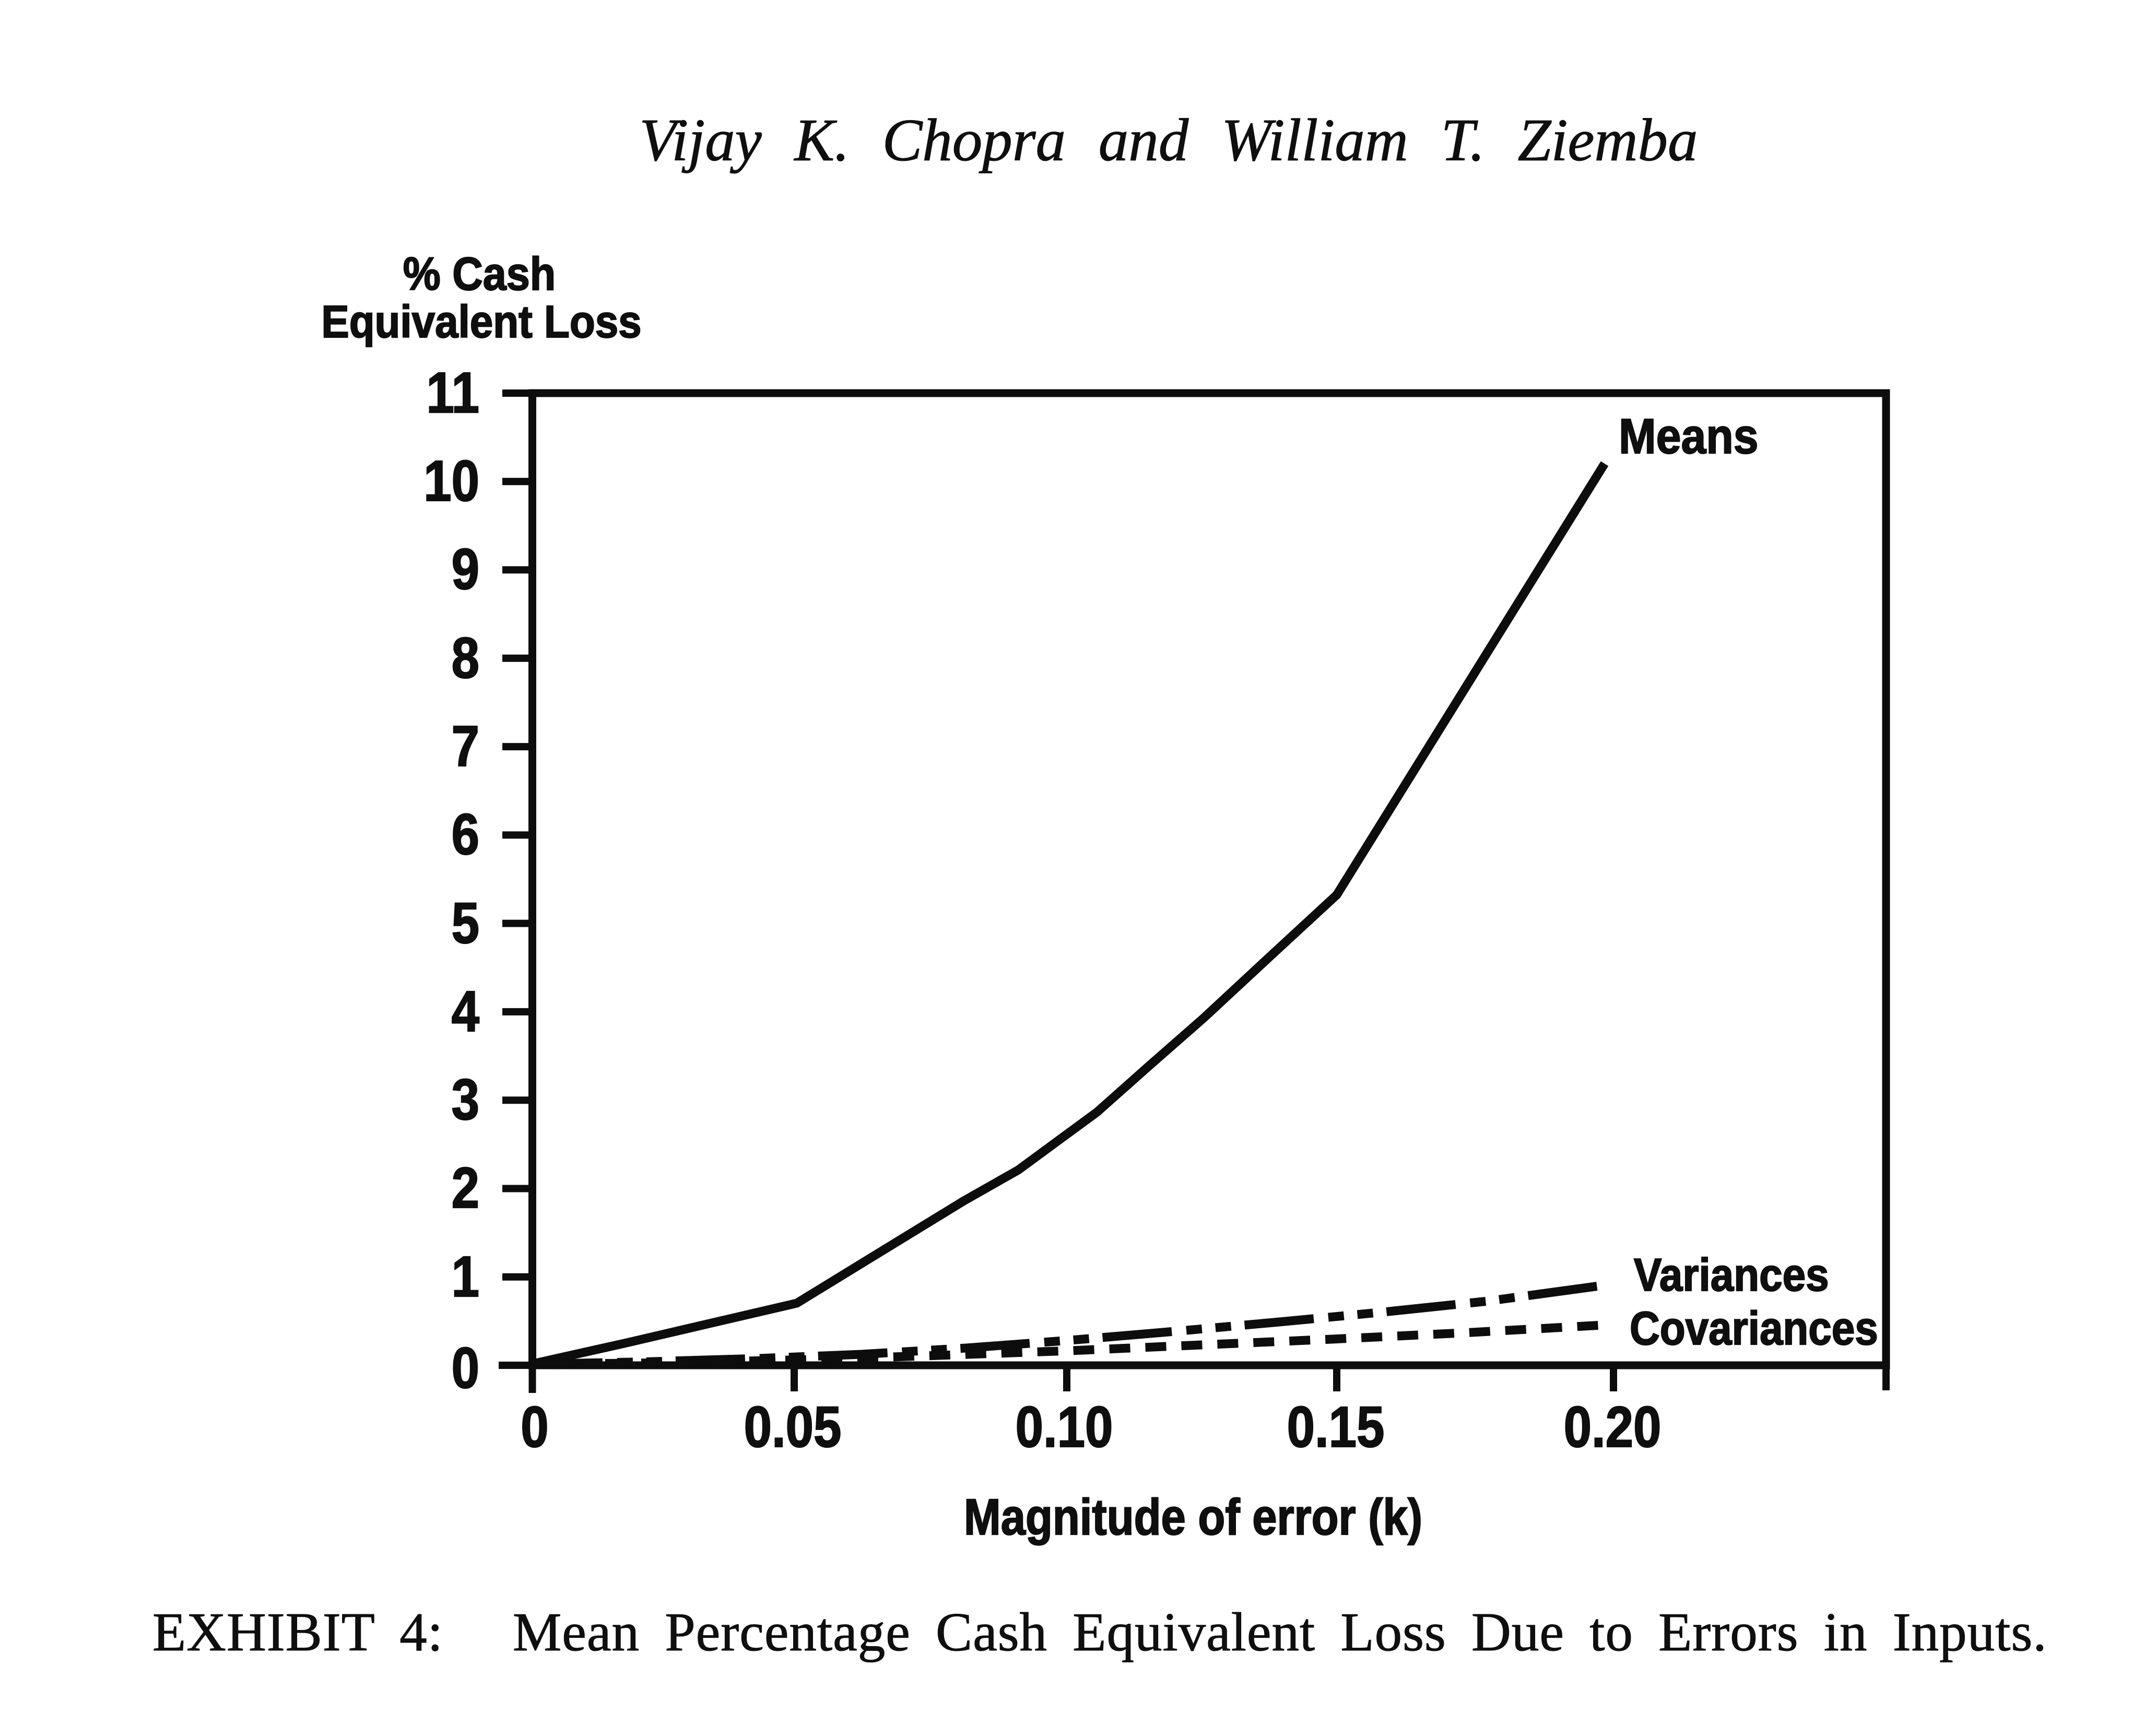 The width and height of the screenshot is (2156, 1713). I want to click on svg-text: 3, so click(465, 1099).